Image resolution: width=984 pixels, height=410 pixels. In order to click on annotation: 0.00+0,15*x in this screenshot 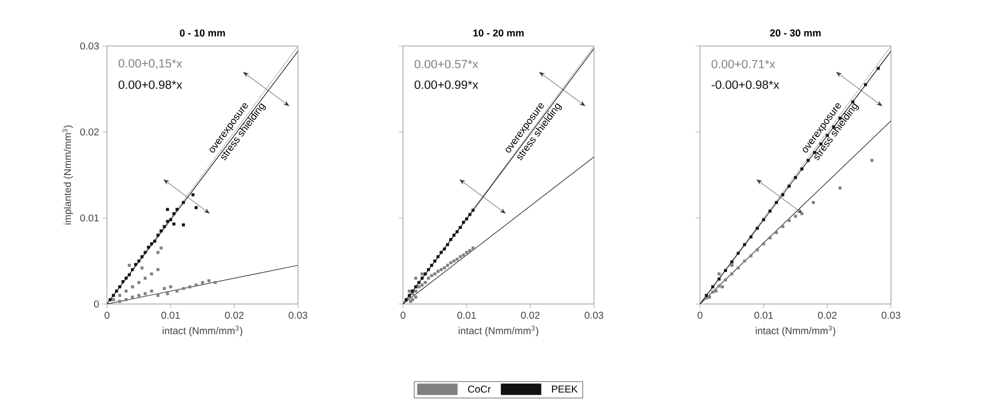, I will do `click(150, 64)`.